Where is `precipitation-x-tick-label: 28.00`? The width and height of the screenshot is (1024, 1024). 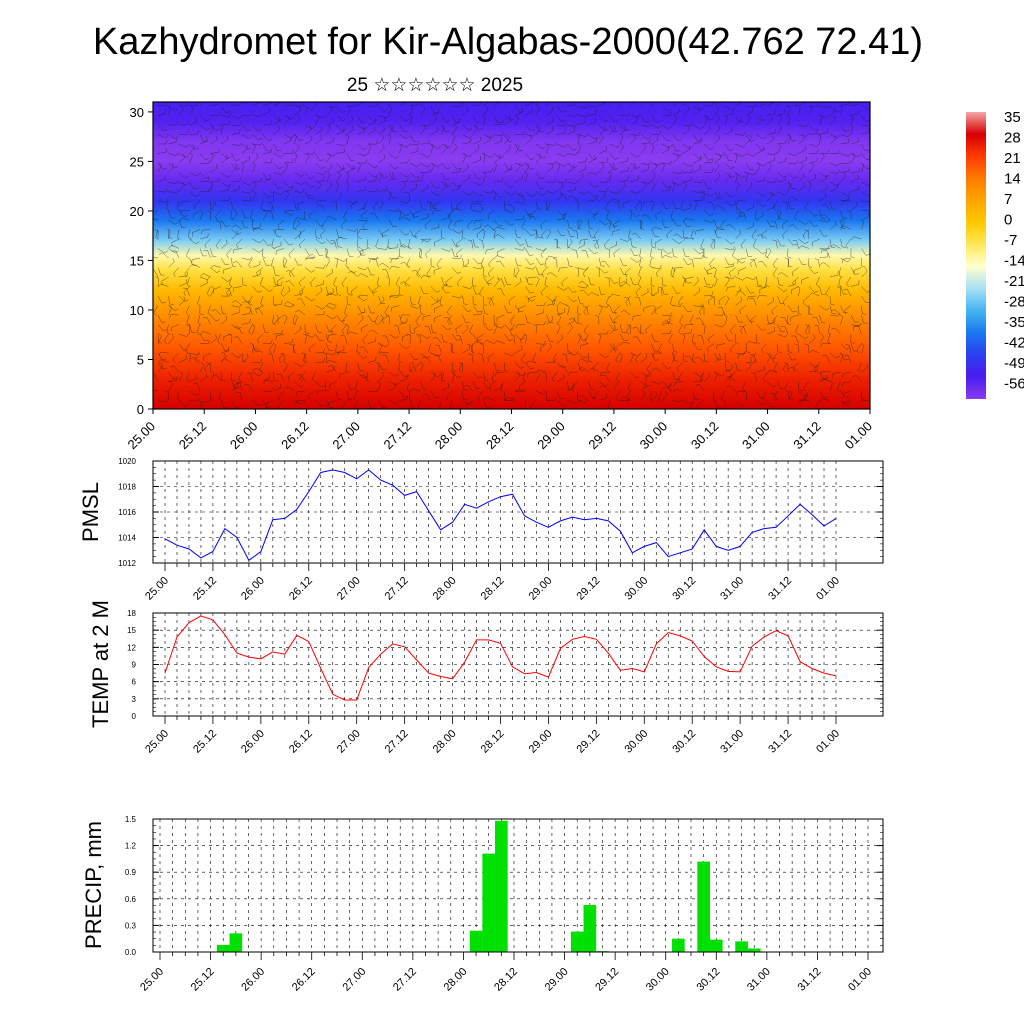 precipitation-x-tick-label: 28.00 is located at coordinates (456, 980).